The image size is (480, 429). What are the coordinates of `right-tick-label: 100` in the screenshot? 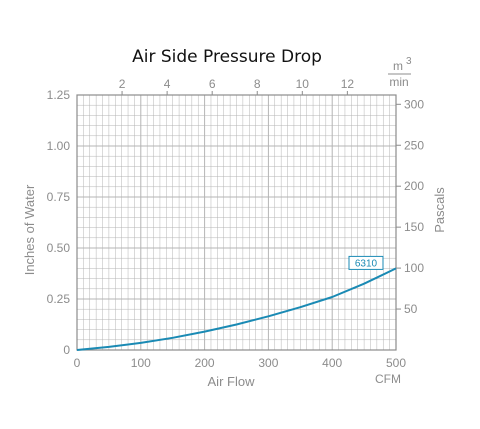 It's located at (414, 268).